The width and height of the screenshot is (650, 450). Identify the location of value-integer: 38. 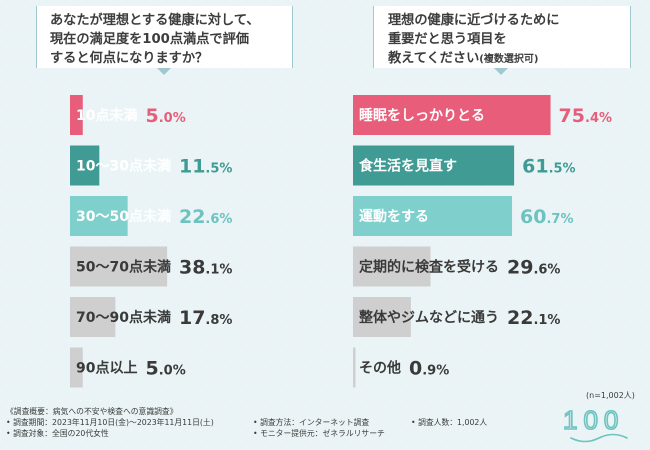
(192, 268).